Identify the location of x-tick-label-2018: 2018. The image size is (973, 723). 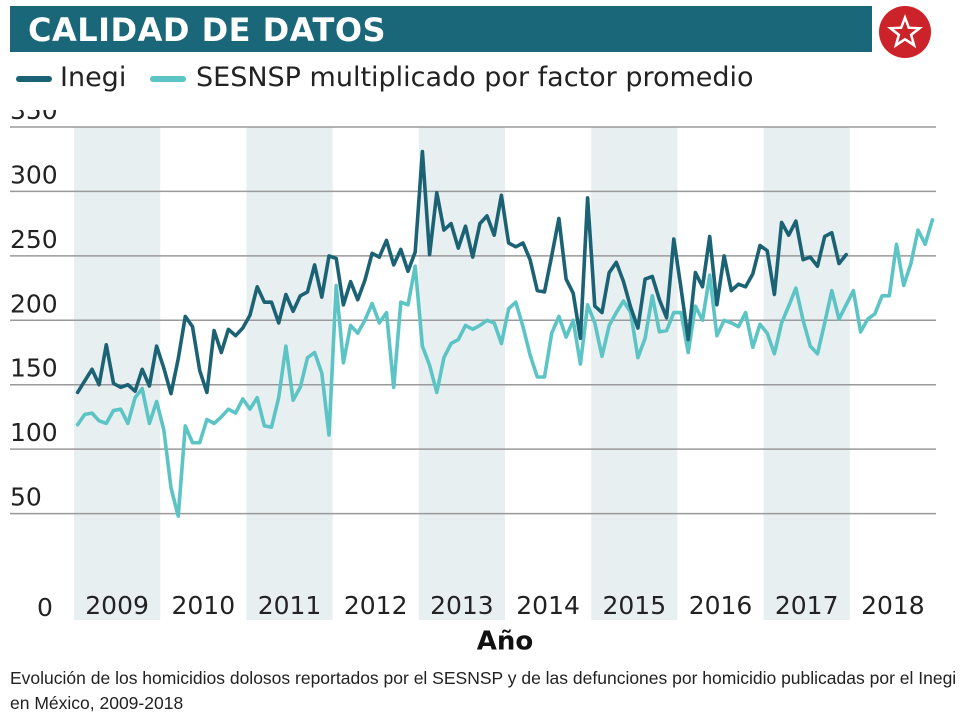
(893, 605).